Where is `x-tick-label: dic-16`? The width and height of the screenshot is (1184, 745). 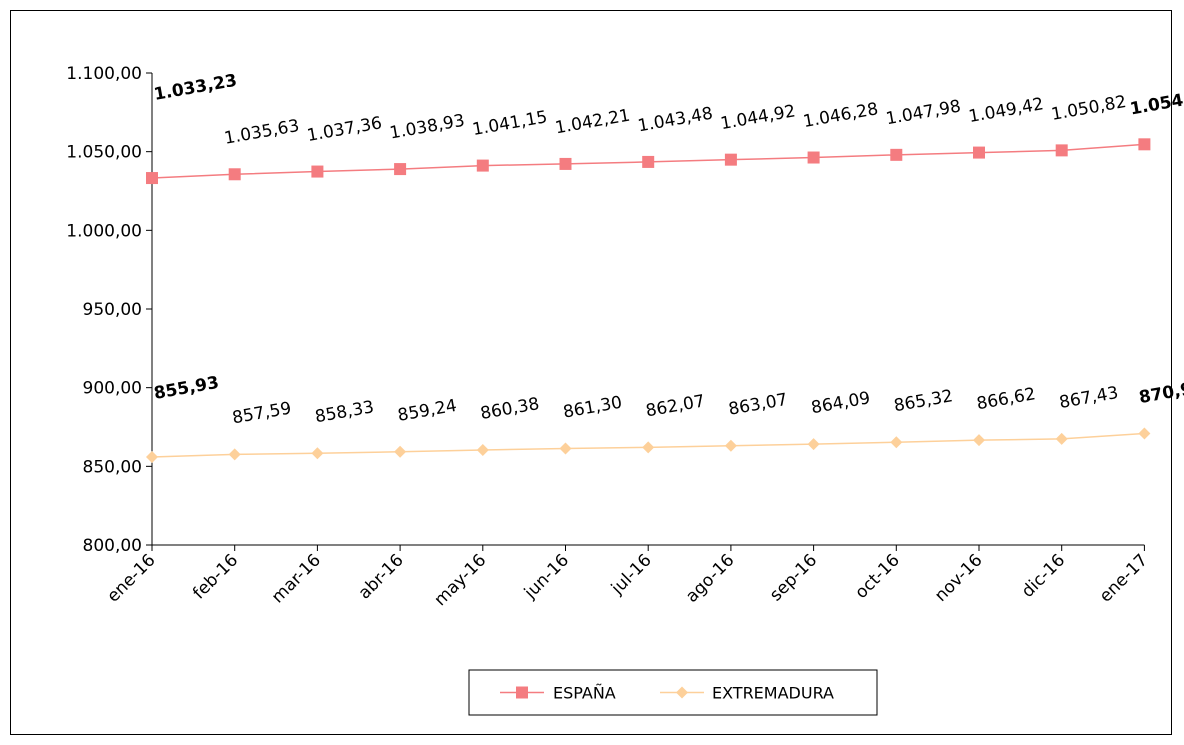
x-tick-label: dic-16 is located at coordinates (1043, 575).